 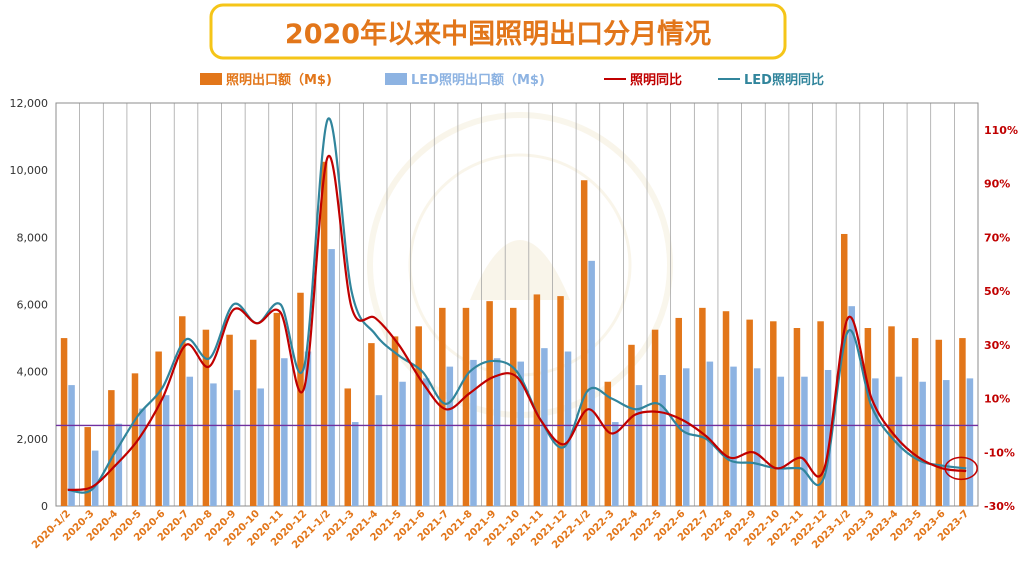 I want to click on highlight-ellipse, so click(x=961, y=468).